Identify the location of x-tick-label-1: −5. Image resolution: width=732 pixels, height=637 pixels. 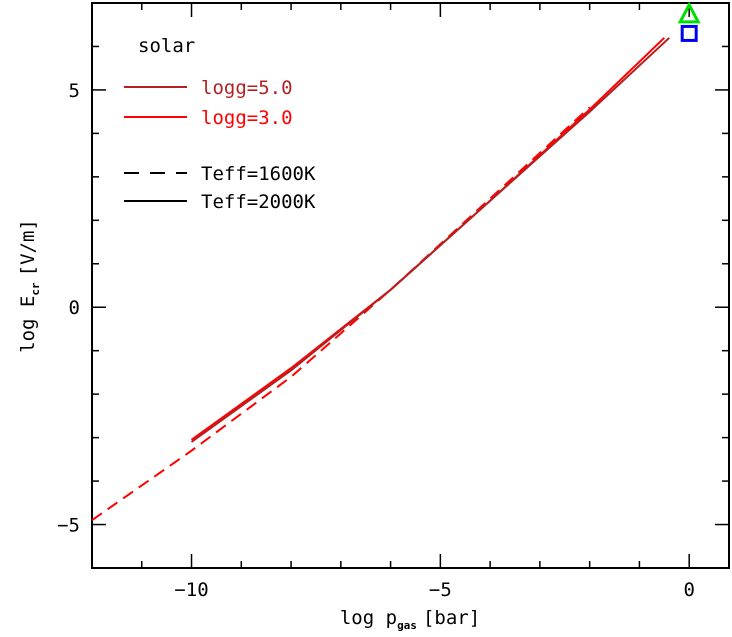
(440, 590).